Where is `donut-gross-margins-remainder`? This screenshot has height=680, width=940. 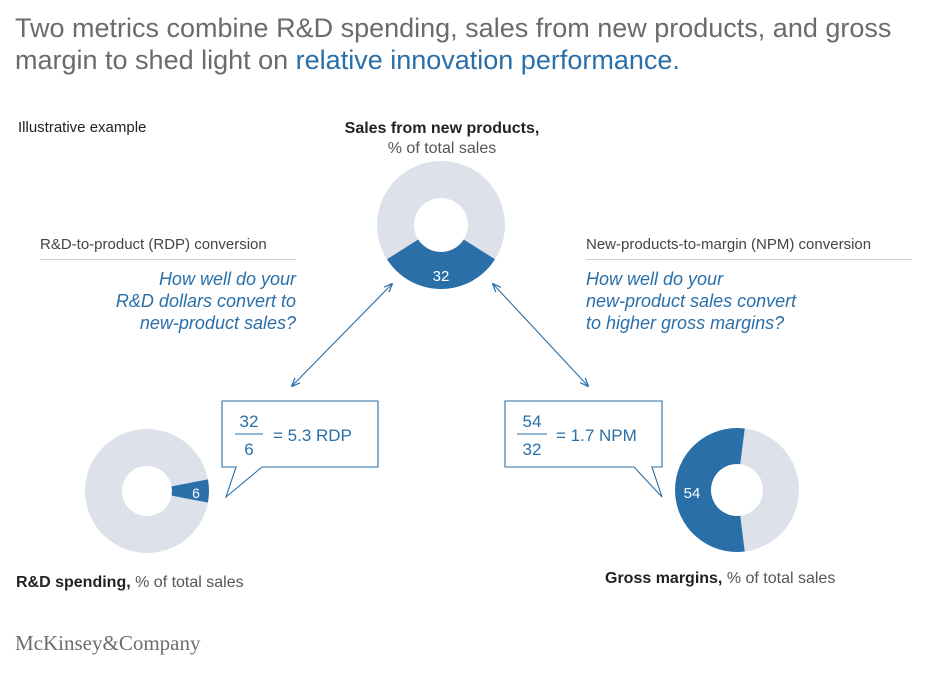
donut-gross-margins-remainder is located at coordinates (769, 490).